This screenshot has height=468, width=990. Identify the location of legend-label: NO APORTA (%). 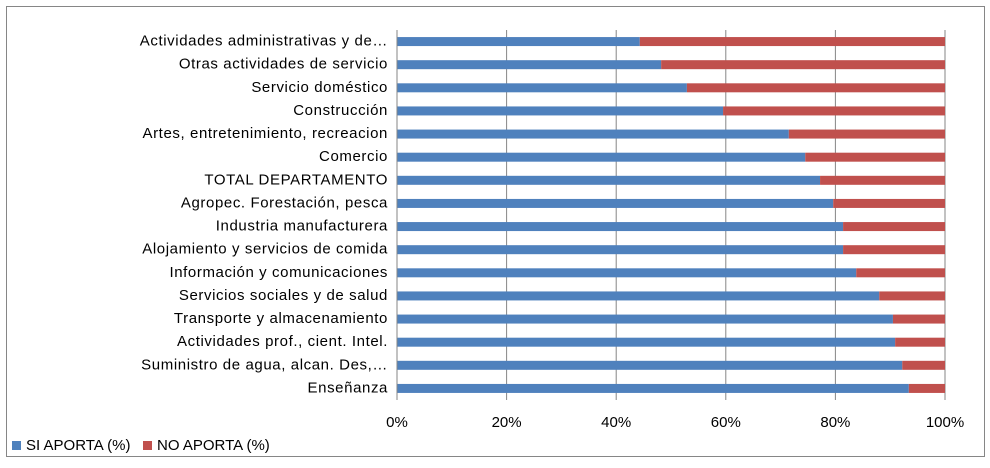
(213, 445).